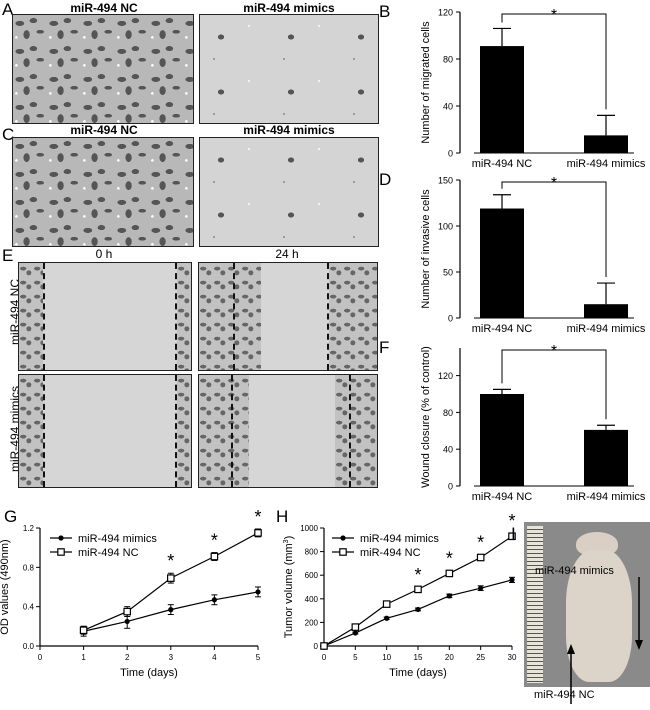 Image resolution: width=650 pixels, height=710 pixels. Describe the element at coordinates (288, 431) in the screenshot. I see `wound-mimics-24h-photo` at that location.